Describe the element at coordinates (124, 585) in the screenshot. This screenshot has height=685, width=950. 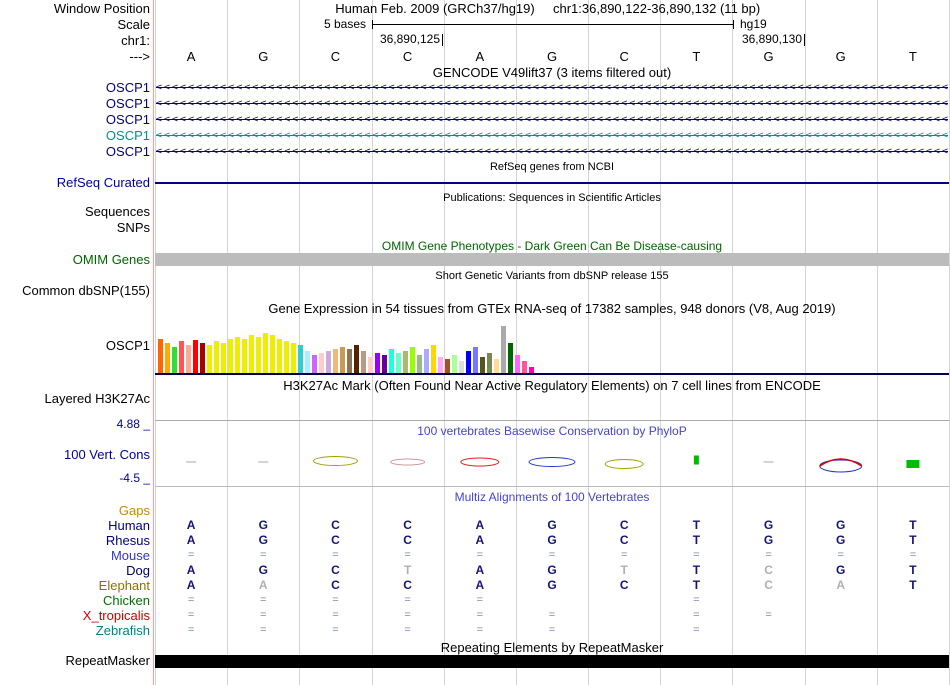
I see `multiz-species-label-elephant: Elephant` at that location.